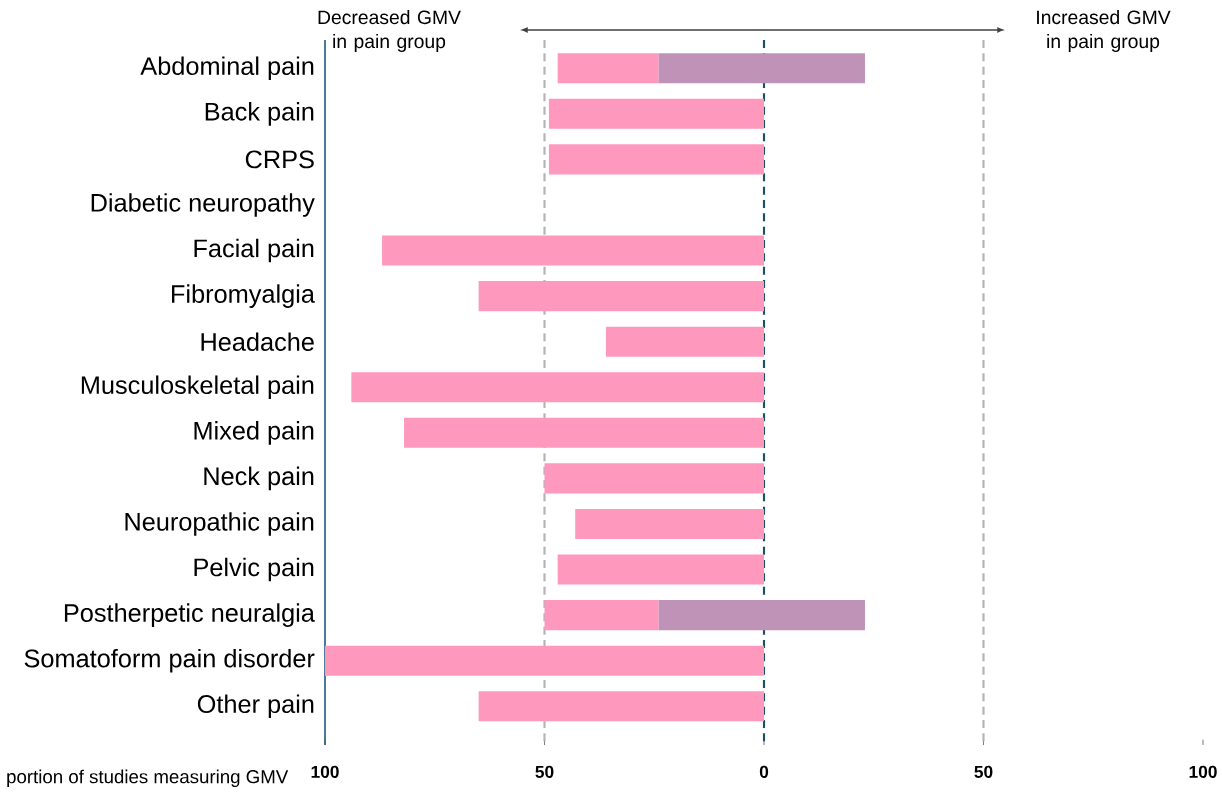 Image resolution: width=1222 pixels, height=792 pixels. I want to click on y-tick-label: Neck pain, so click(259, 478).